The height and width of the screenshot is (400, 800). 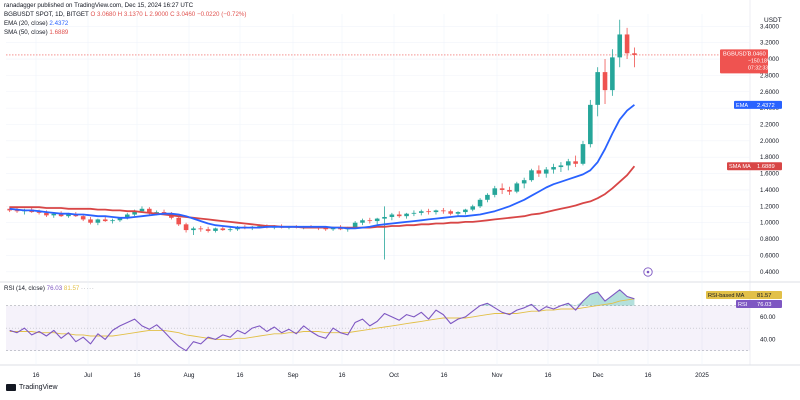 What do you see at coordinates (322, 197) in the screenshot?
I see `sma-line` at bounding box center [322, 197].